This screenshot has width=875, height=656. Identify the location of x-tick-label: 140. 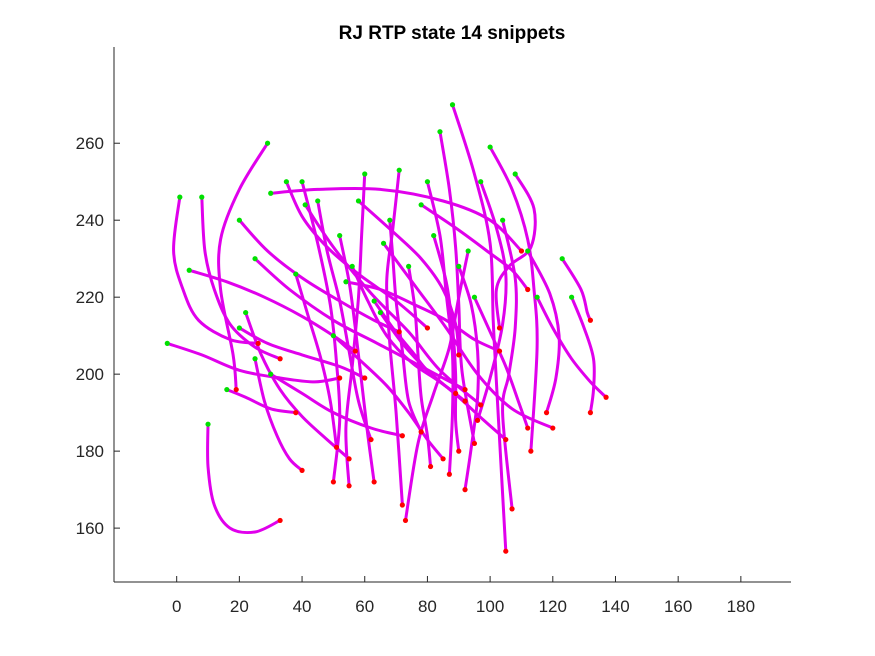
(615, 606).